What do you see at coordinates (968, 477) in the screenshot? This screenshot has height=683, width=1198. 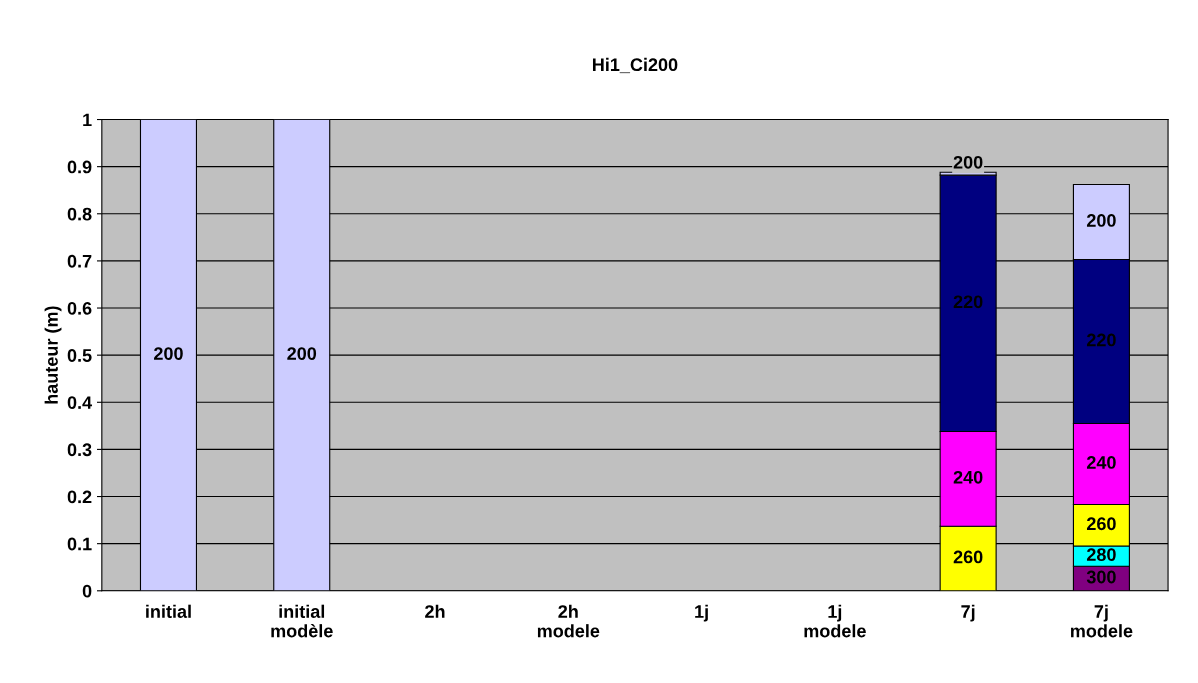 I see `series-label: 240` at bounding box center [968, 477].